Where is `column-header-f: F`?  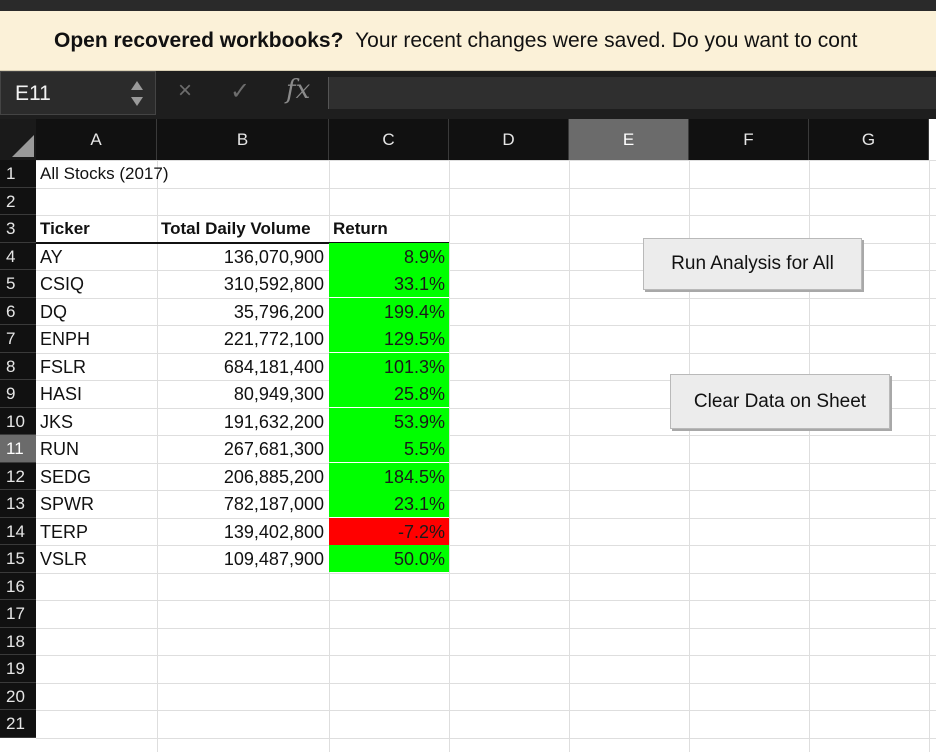 column-header-f: F is located at coordinates (749, 139).